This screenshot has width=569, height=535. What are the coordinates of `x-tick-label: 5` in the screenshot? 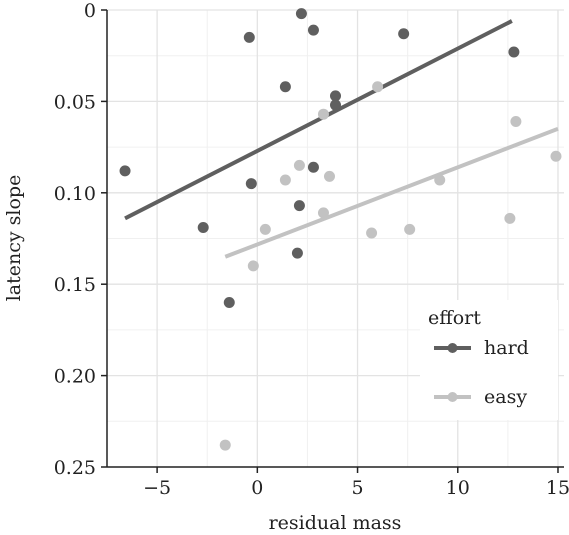 It's located at (358, 488).